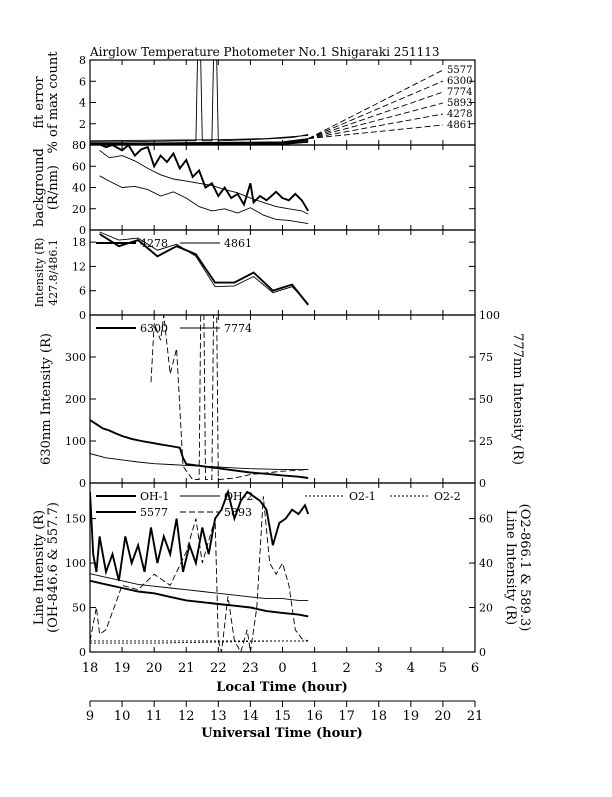  Describe the element at coordinates (517, 399) in the screenshot. I see `y2-axis-label: 777nm Intensity (R)` at that location.